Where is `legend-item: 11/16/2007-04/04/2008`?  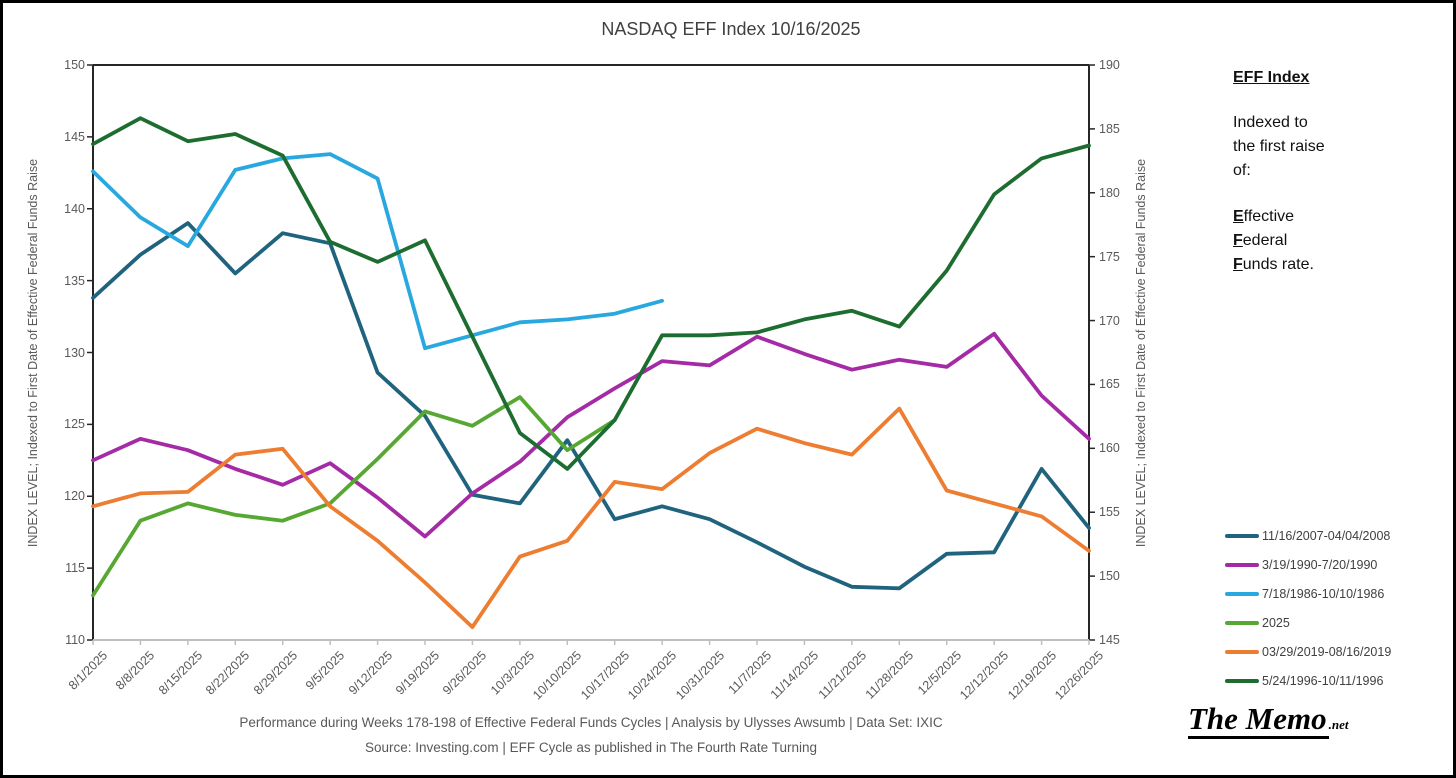
legend-item: 11/16/2007-04/04/2008 is located at coordinates (1308, 535).